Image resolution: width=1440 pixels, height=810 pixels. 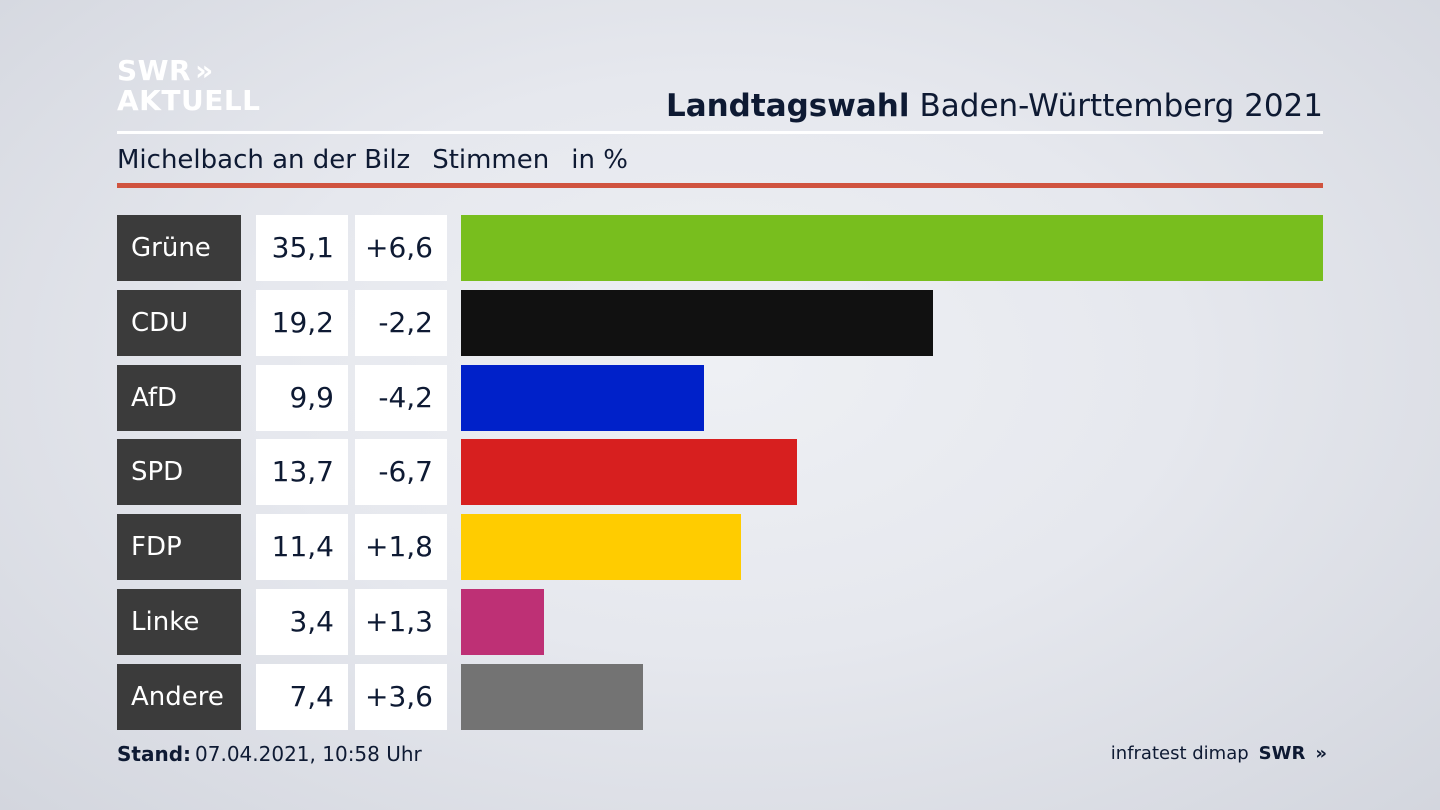 What do you see at coordinates (1320, 753) in the screenshot?
I see `brand-arrows: »` at bounding box center [1320, 753].